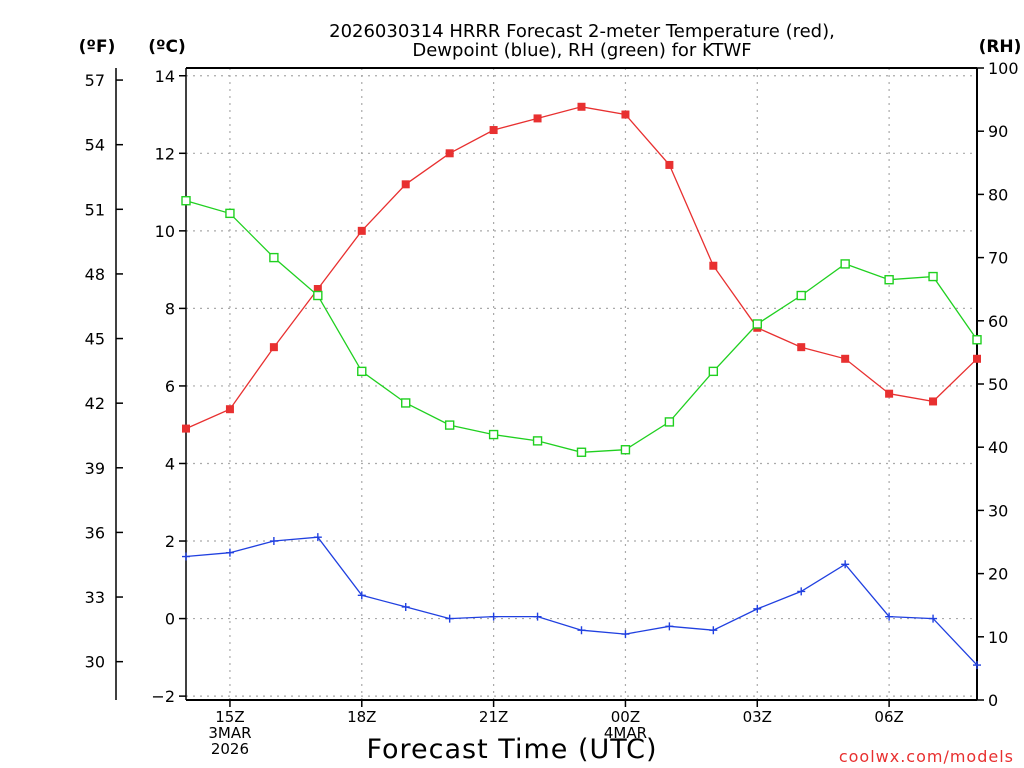  Describe the element at coordinates (165, 231) in the screenshot. I see `celsius-tick-label: 10` at that location.